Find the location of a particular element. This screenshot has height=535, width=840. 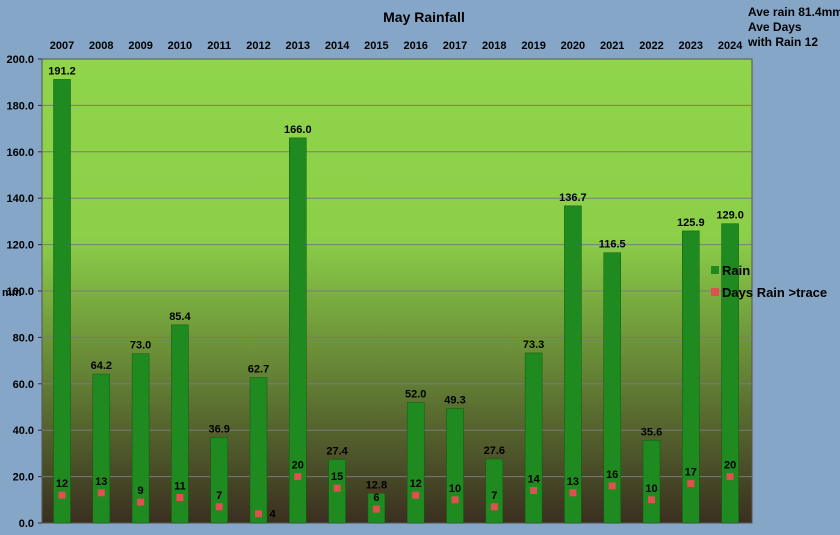

rain-value-label: 191.2 is located at coordinates (62, 71).